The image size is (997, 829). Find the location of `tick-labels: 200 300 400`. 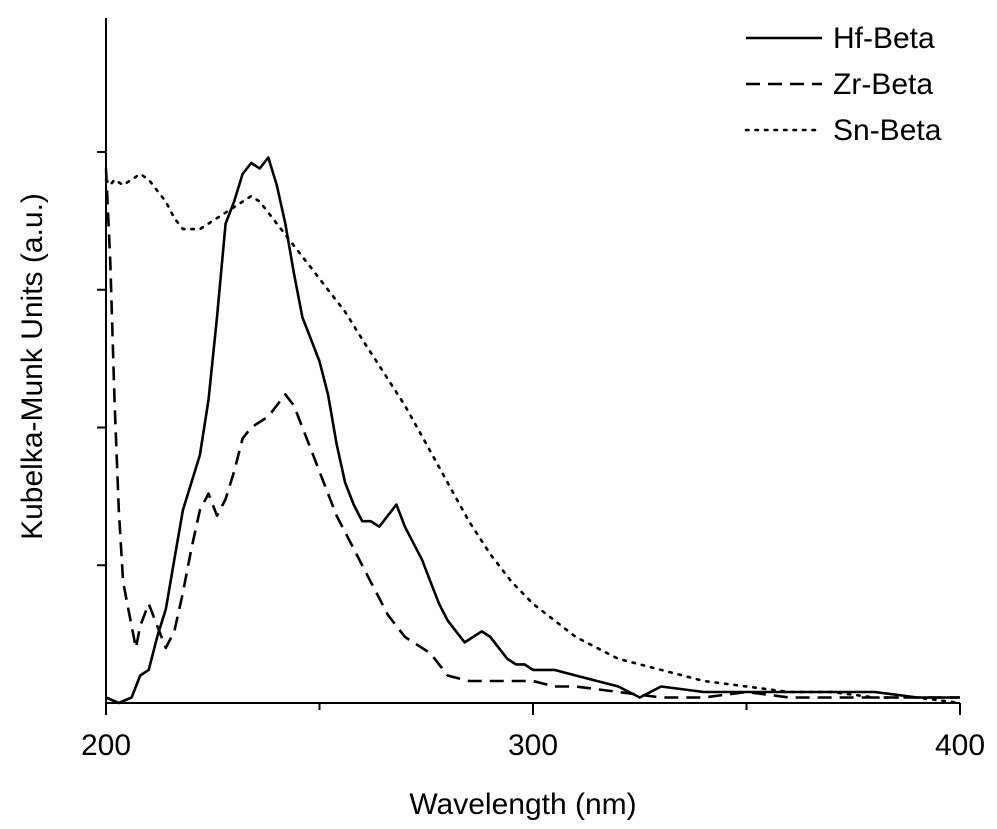

tick-labels: 200 300 400 is located at coordinates (533, 745).